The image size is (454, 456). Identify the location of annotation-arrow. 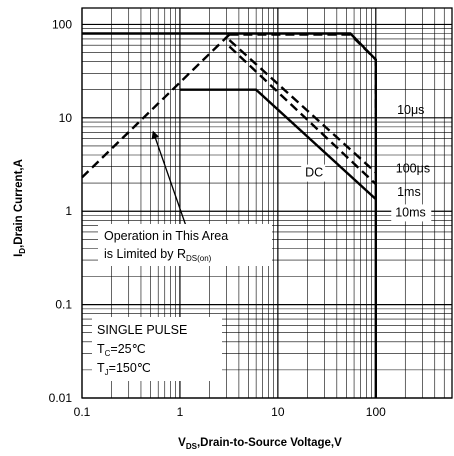
(169, 178).